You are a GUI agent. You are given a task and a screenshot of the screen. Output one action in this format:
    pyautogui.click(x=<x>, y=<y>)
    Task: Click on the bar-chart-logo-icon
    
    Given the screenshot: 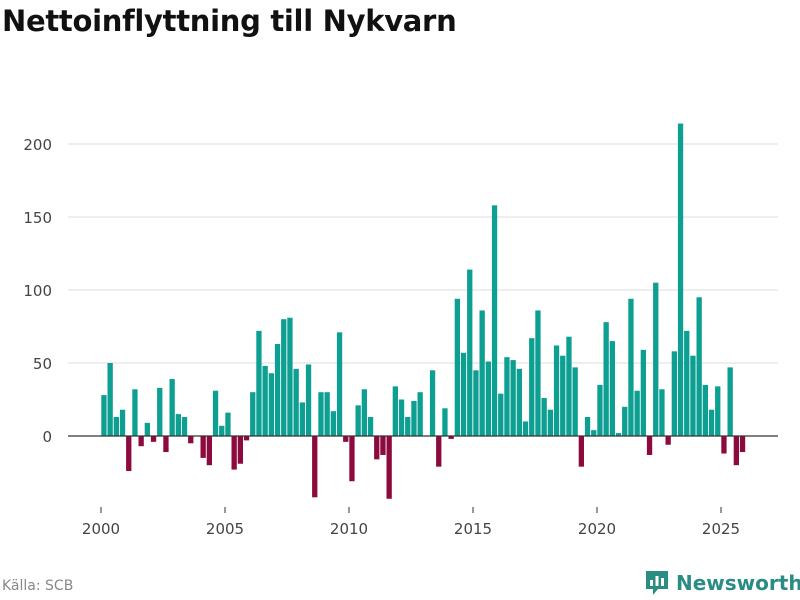 What is the action you would take?
    pyautogui.click(x=657, y=583)
    